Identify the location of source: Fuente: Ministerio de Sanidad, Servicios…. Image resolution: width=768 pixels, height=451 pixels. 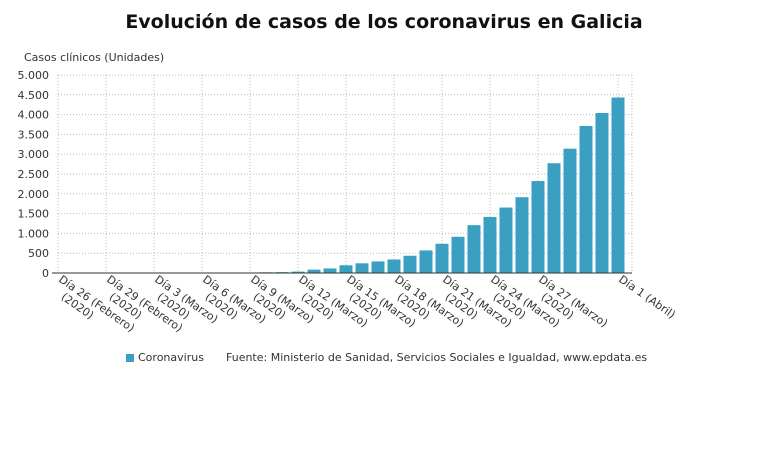
(436, 357).